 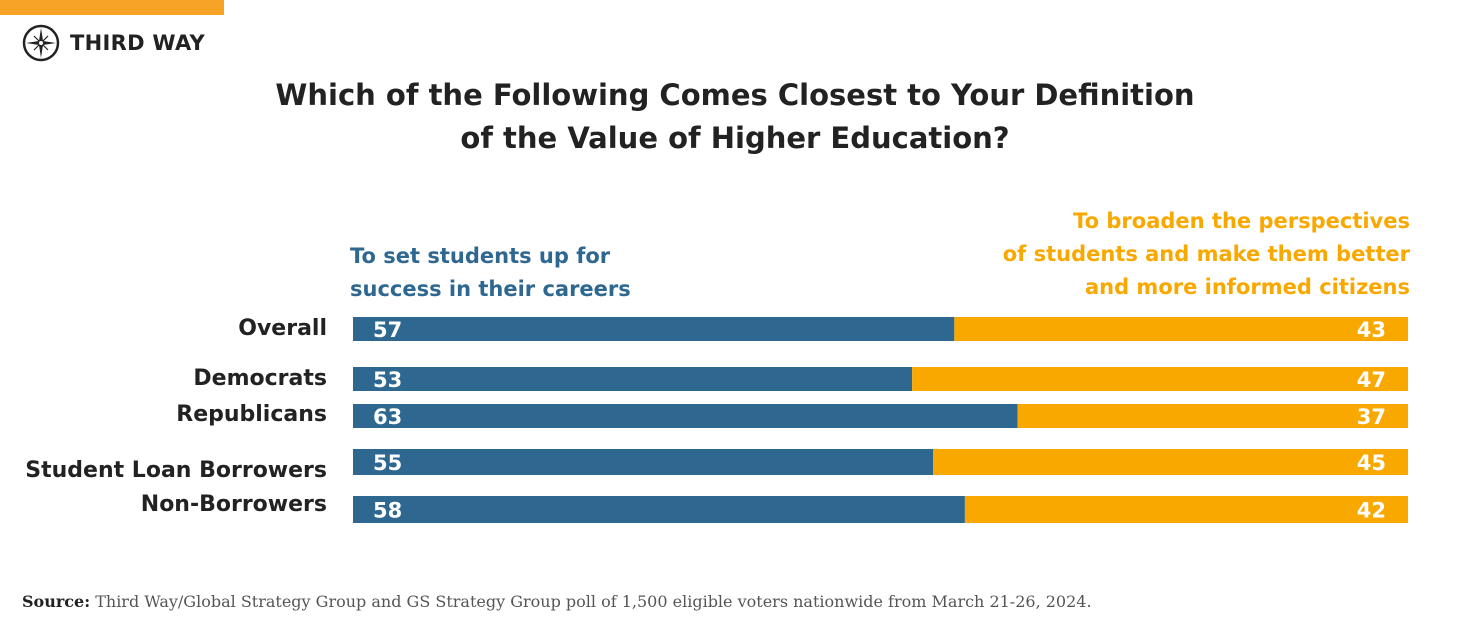 I want to click on logo: THIRD WAY, so click(x=113, y=43).